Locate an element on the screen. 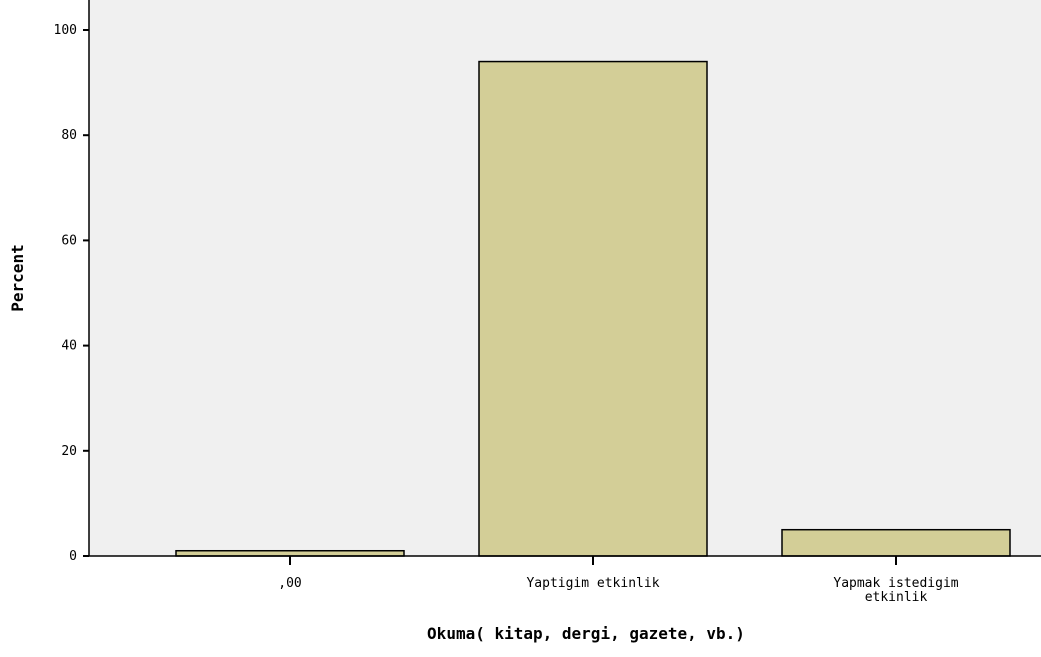 Image resolution: width=1041 pixels, height=657 pixels. y-tick-label: 20 is located at coordinates (69, 451).